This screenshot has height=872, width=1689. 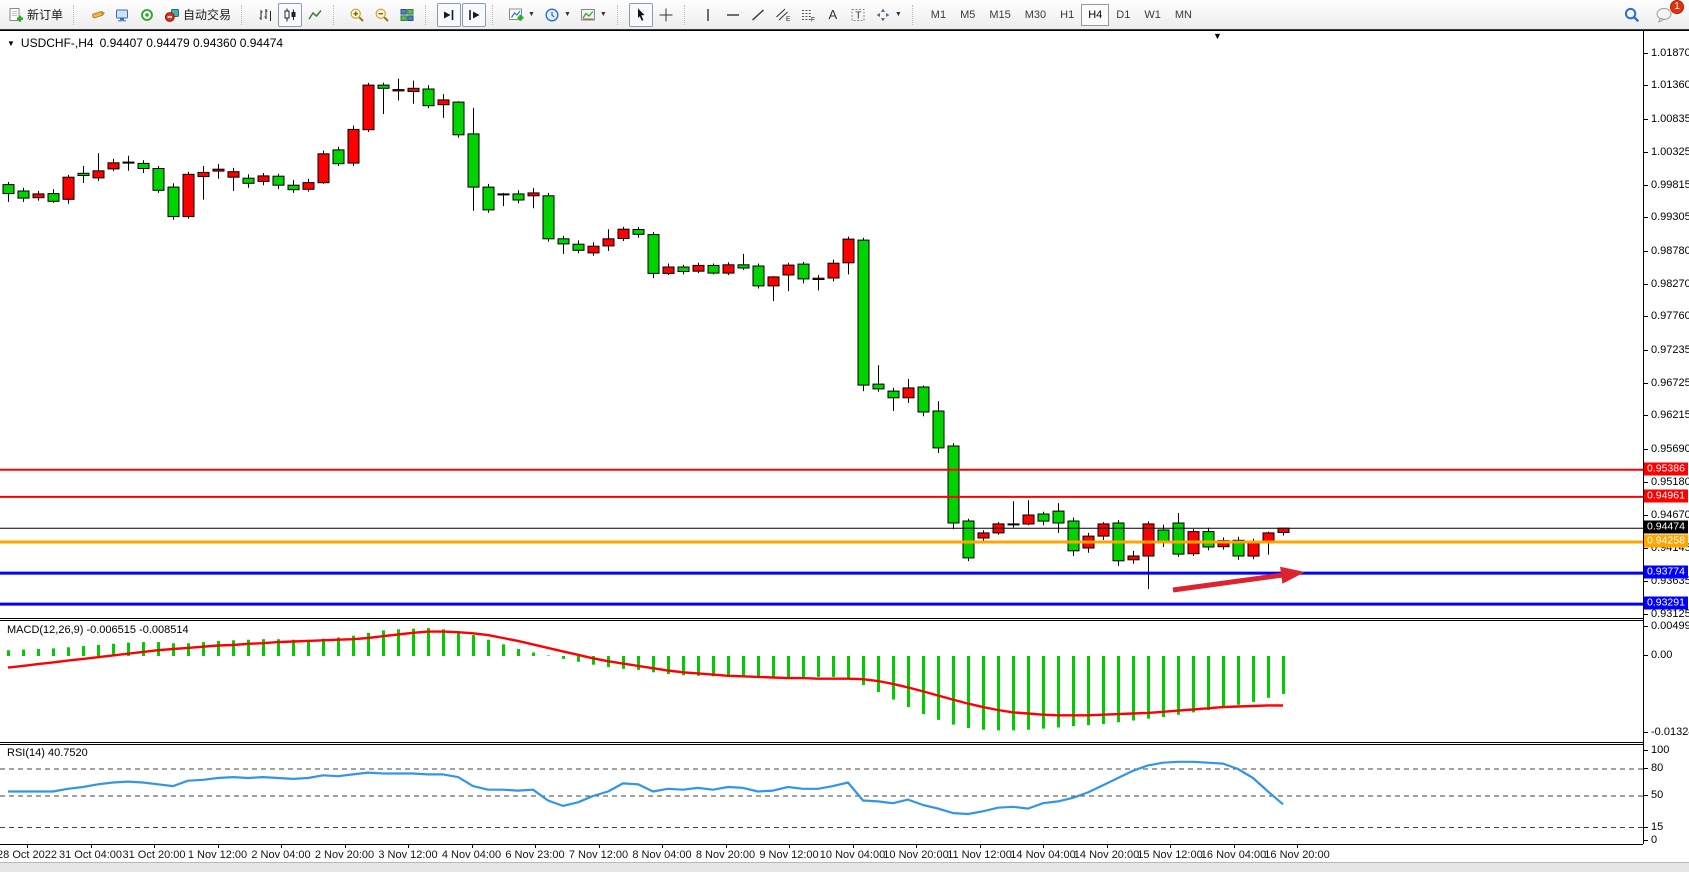 I want to click on timeframe-button-D1: D1, so click(x=1123, y=14).